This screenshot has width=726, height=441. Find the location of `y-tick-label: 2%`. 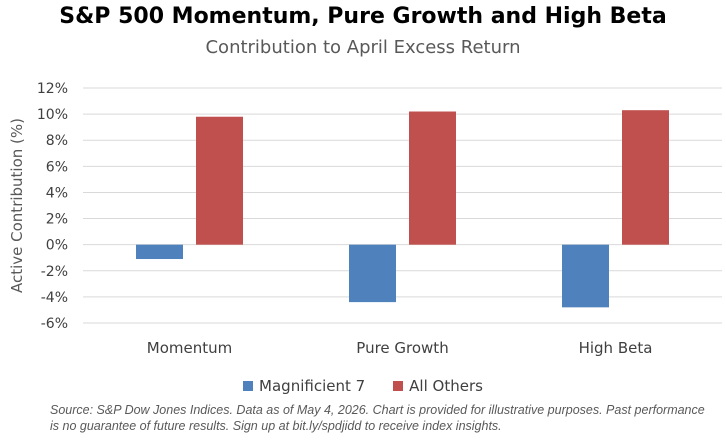

y-tick-label: 2% is located at coordinates (57, 220).